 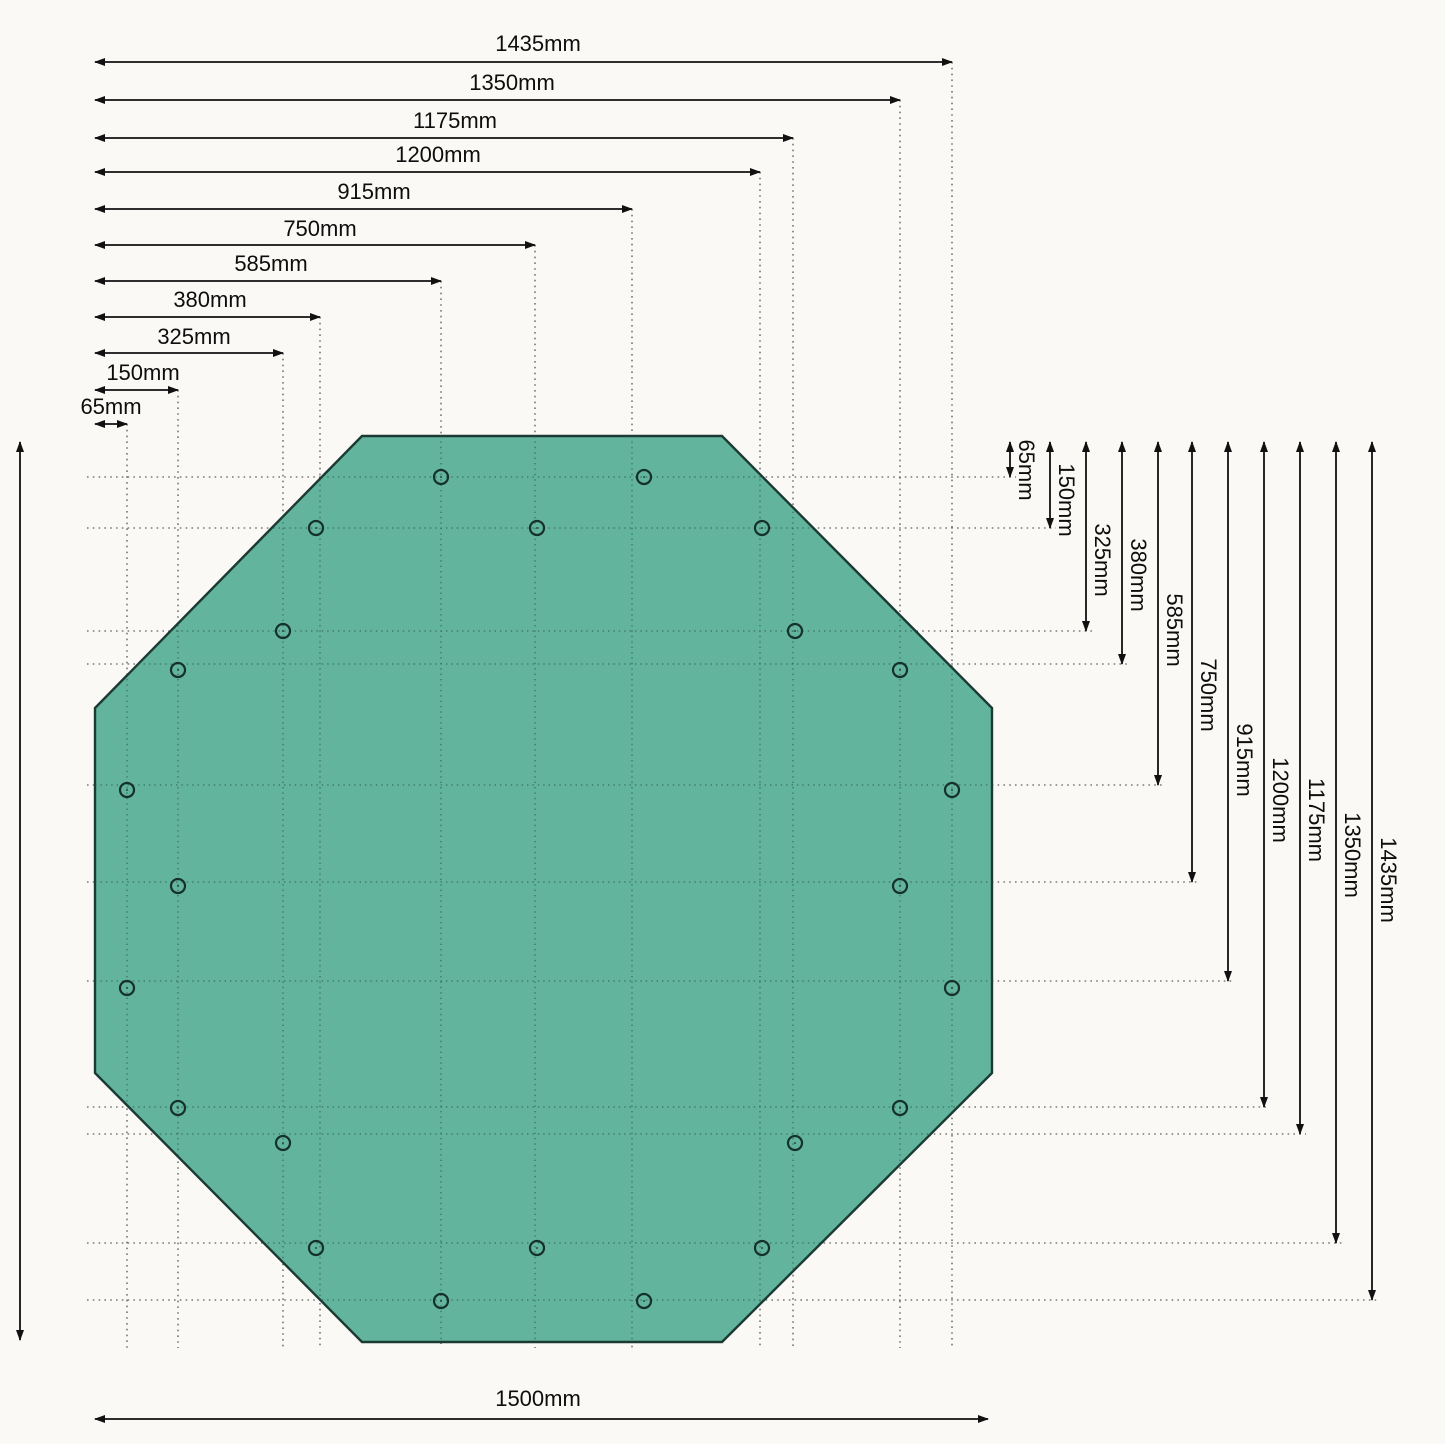 I want to click on dimension-right-1350: 1350mm, so click(x=1348, y=842).